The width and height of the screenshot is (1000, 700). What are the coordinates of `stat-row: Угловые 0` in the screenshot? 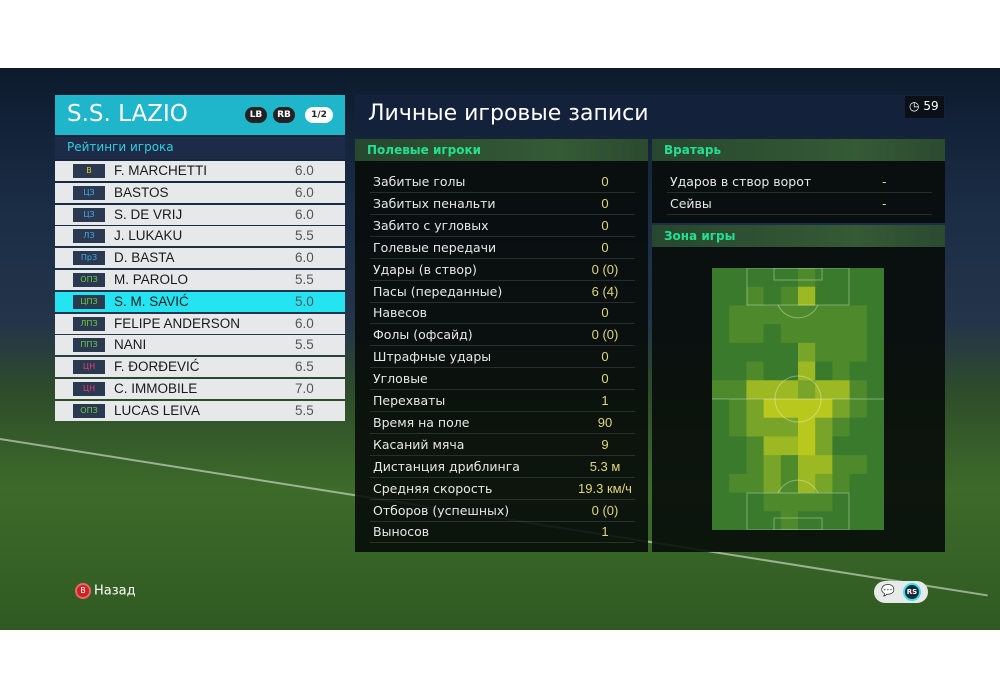 It's located at (502, 379).